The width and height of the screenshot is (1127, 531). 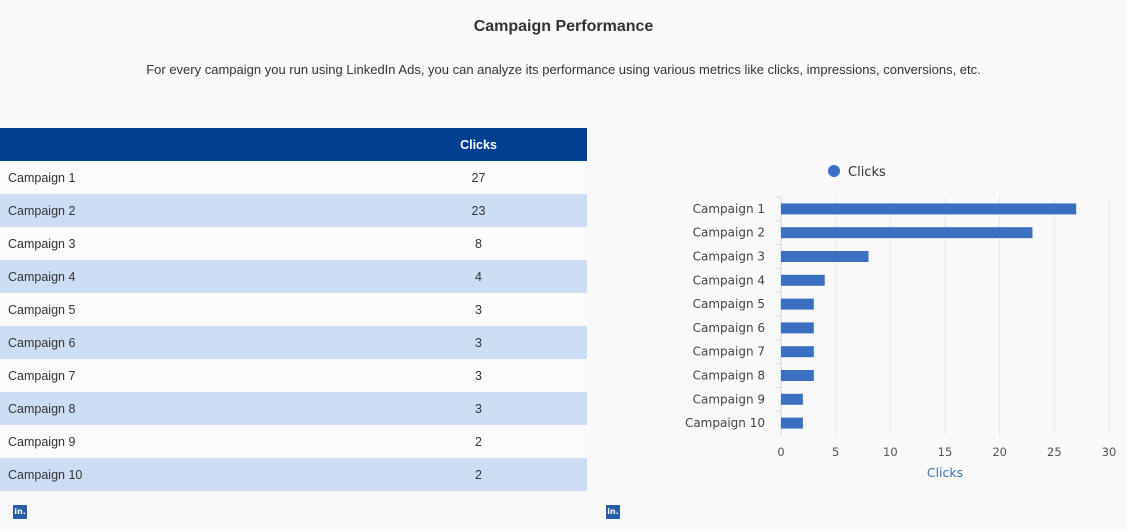 What do you see at coordinates (890, 452) in the screenshot?
I see `x-tick-label: 10` at bounding box center [890, 452].